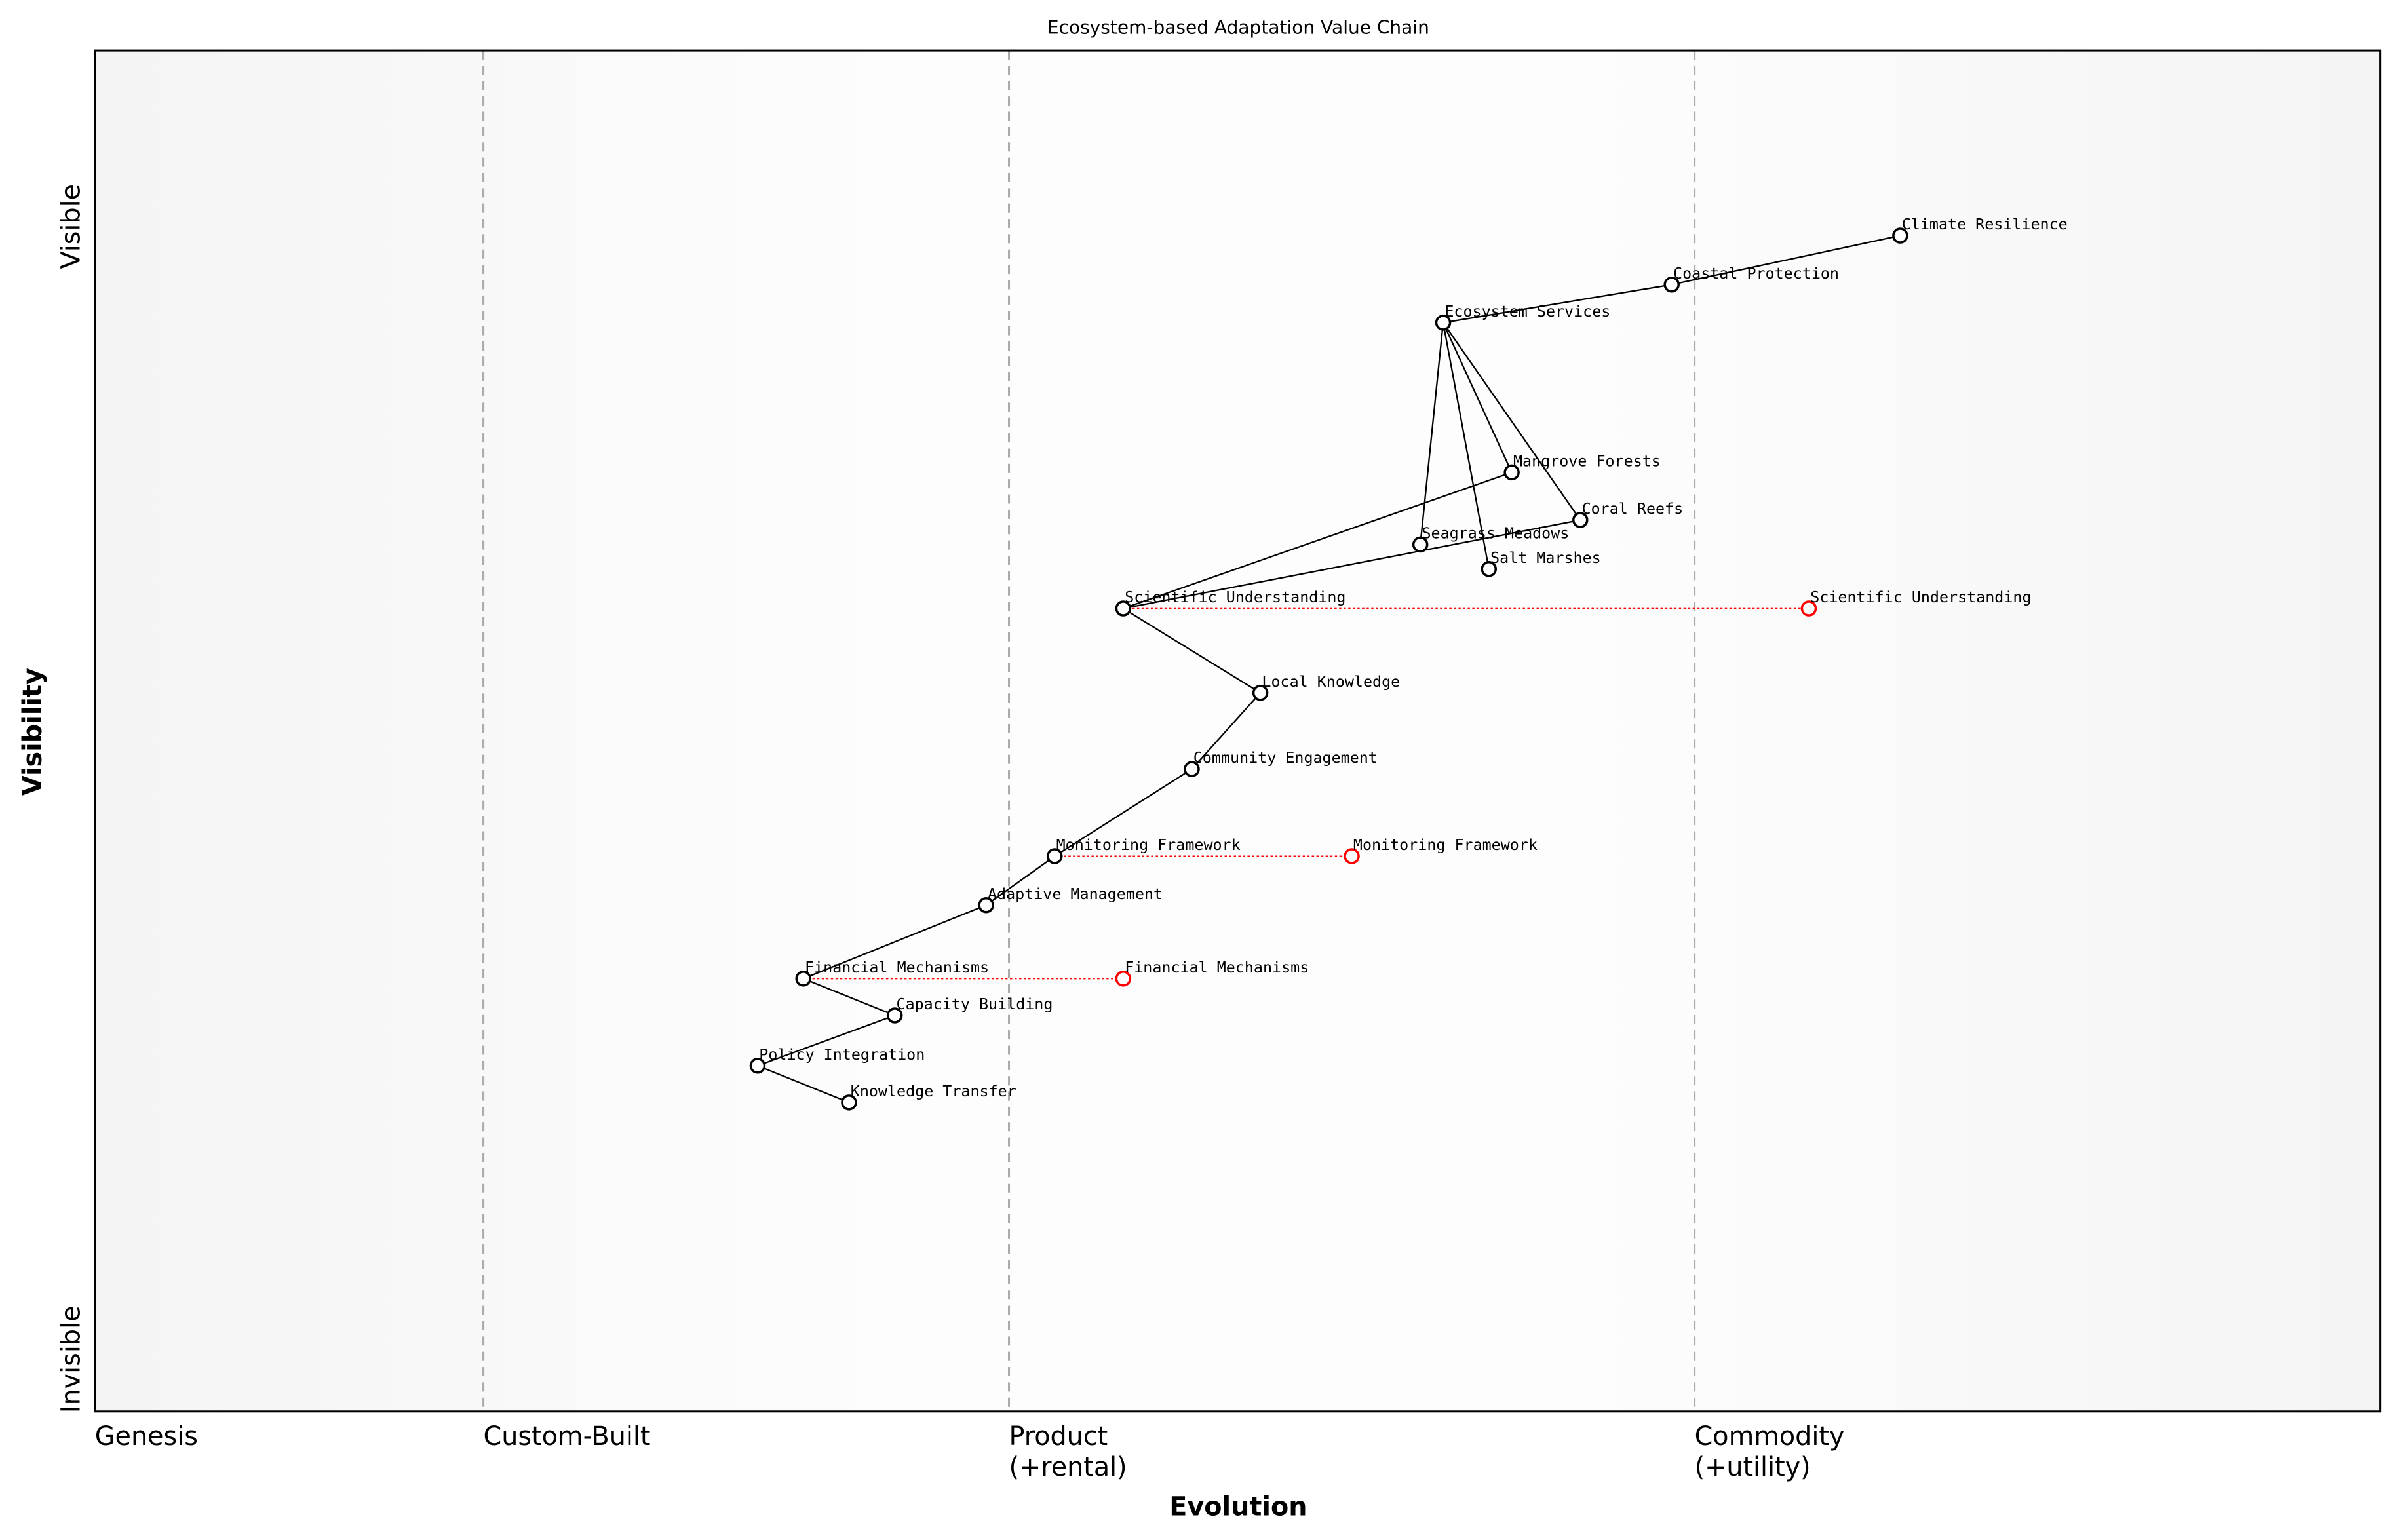 The height and width of the screenshot is (1540, 2400). Describe the element at coordinates (1671, 285) in the screenshot. I see `component-node-coastal-protection` at that location.